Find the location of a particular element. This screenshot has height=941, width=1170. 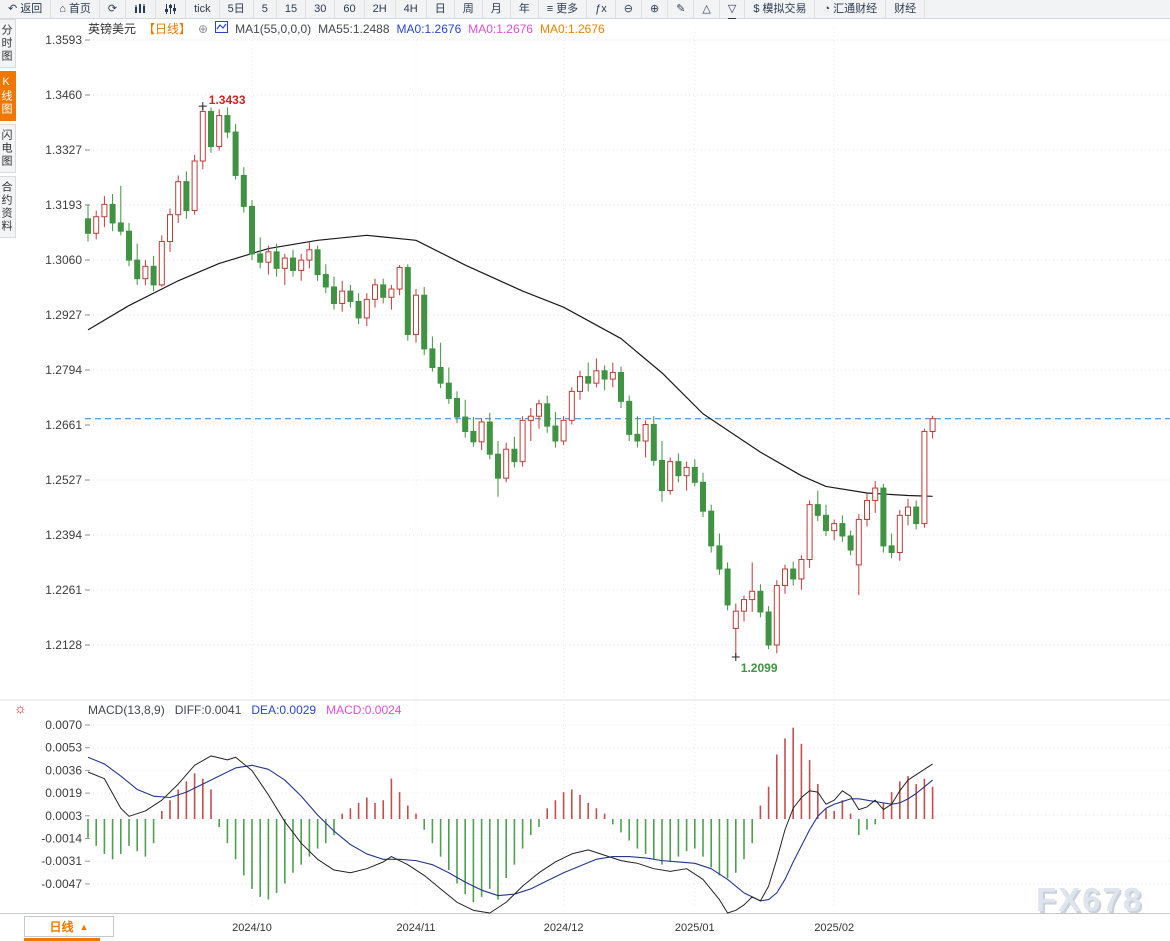

toolbar-item-indicators is located at coordinates (171, 9).